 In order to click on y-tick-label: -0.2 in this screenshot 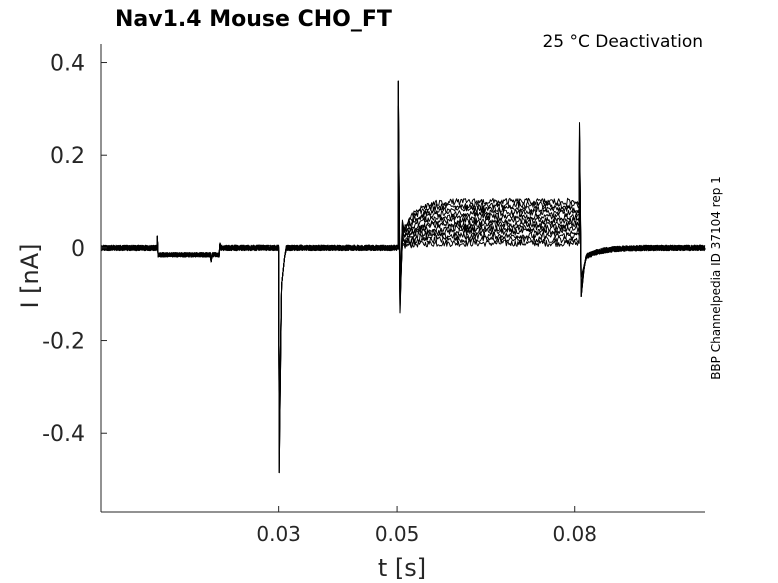, I will do `click(63, 342)`.